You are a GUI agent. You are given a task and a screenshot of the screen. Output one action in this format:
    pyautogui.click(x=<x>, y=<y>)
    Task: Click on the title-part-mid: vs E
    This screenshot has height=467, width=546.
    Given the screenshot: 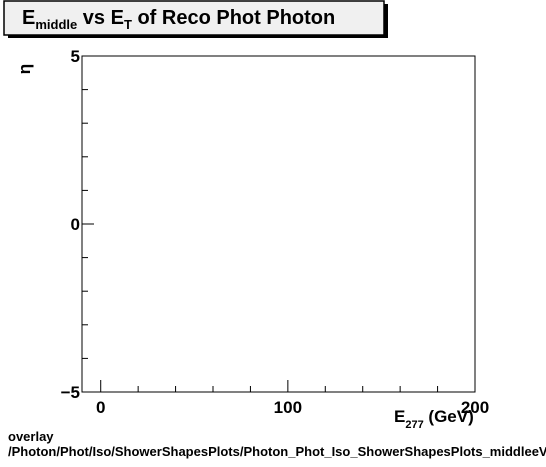 What is the action you would take?
    pyautogui.click(x=100, y=18)
    